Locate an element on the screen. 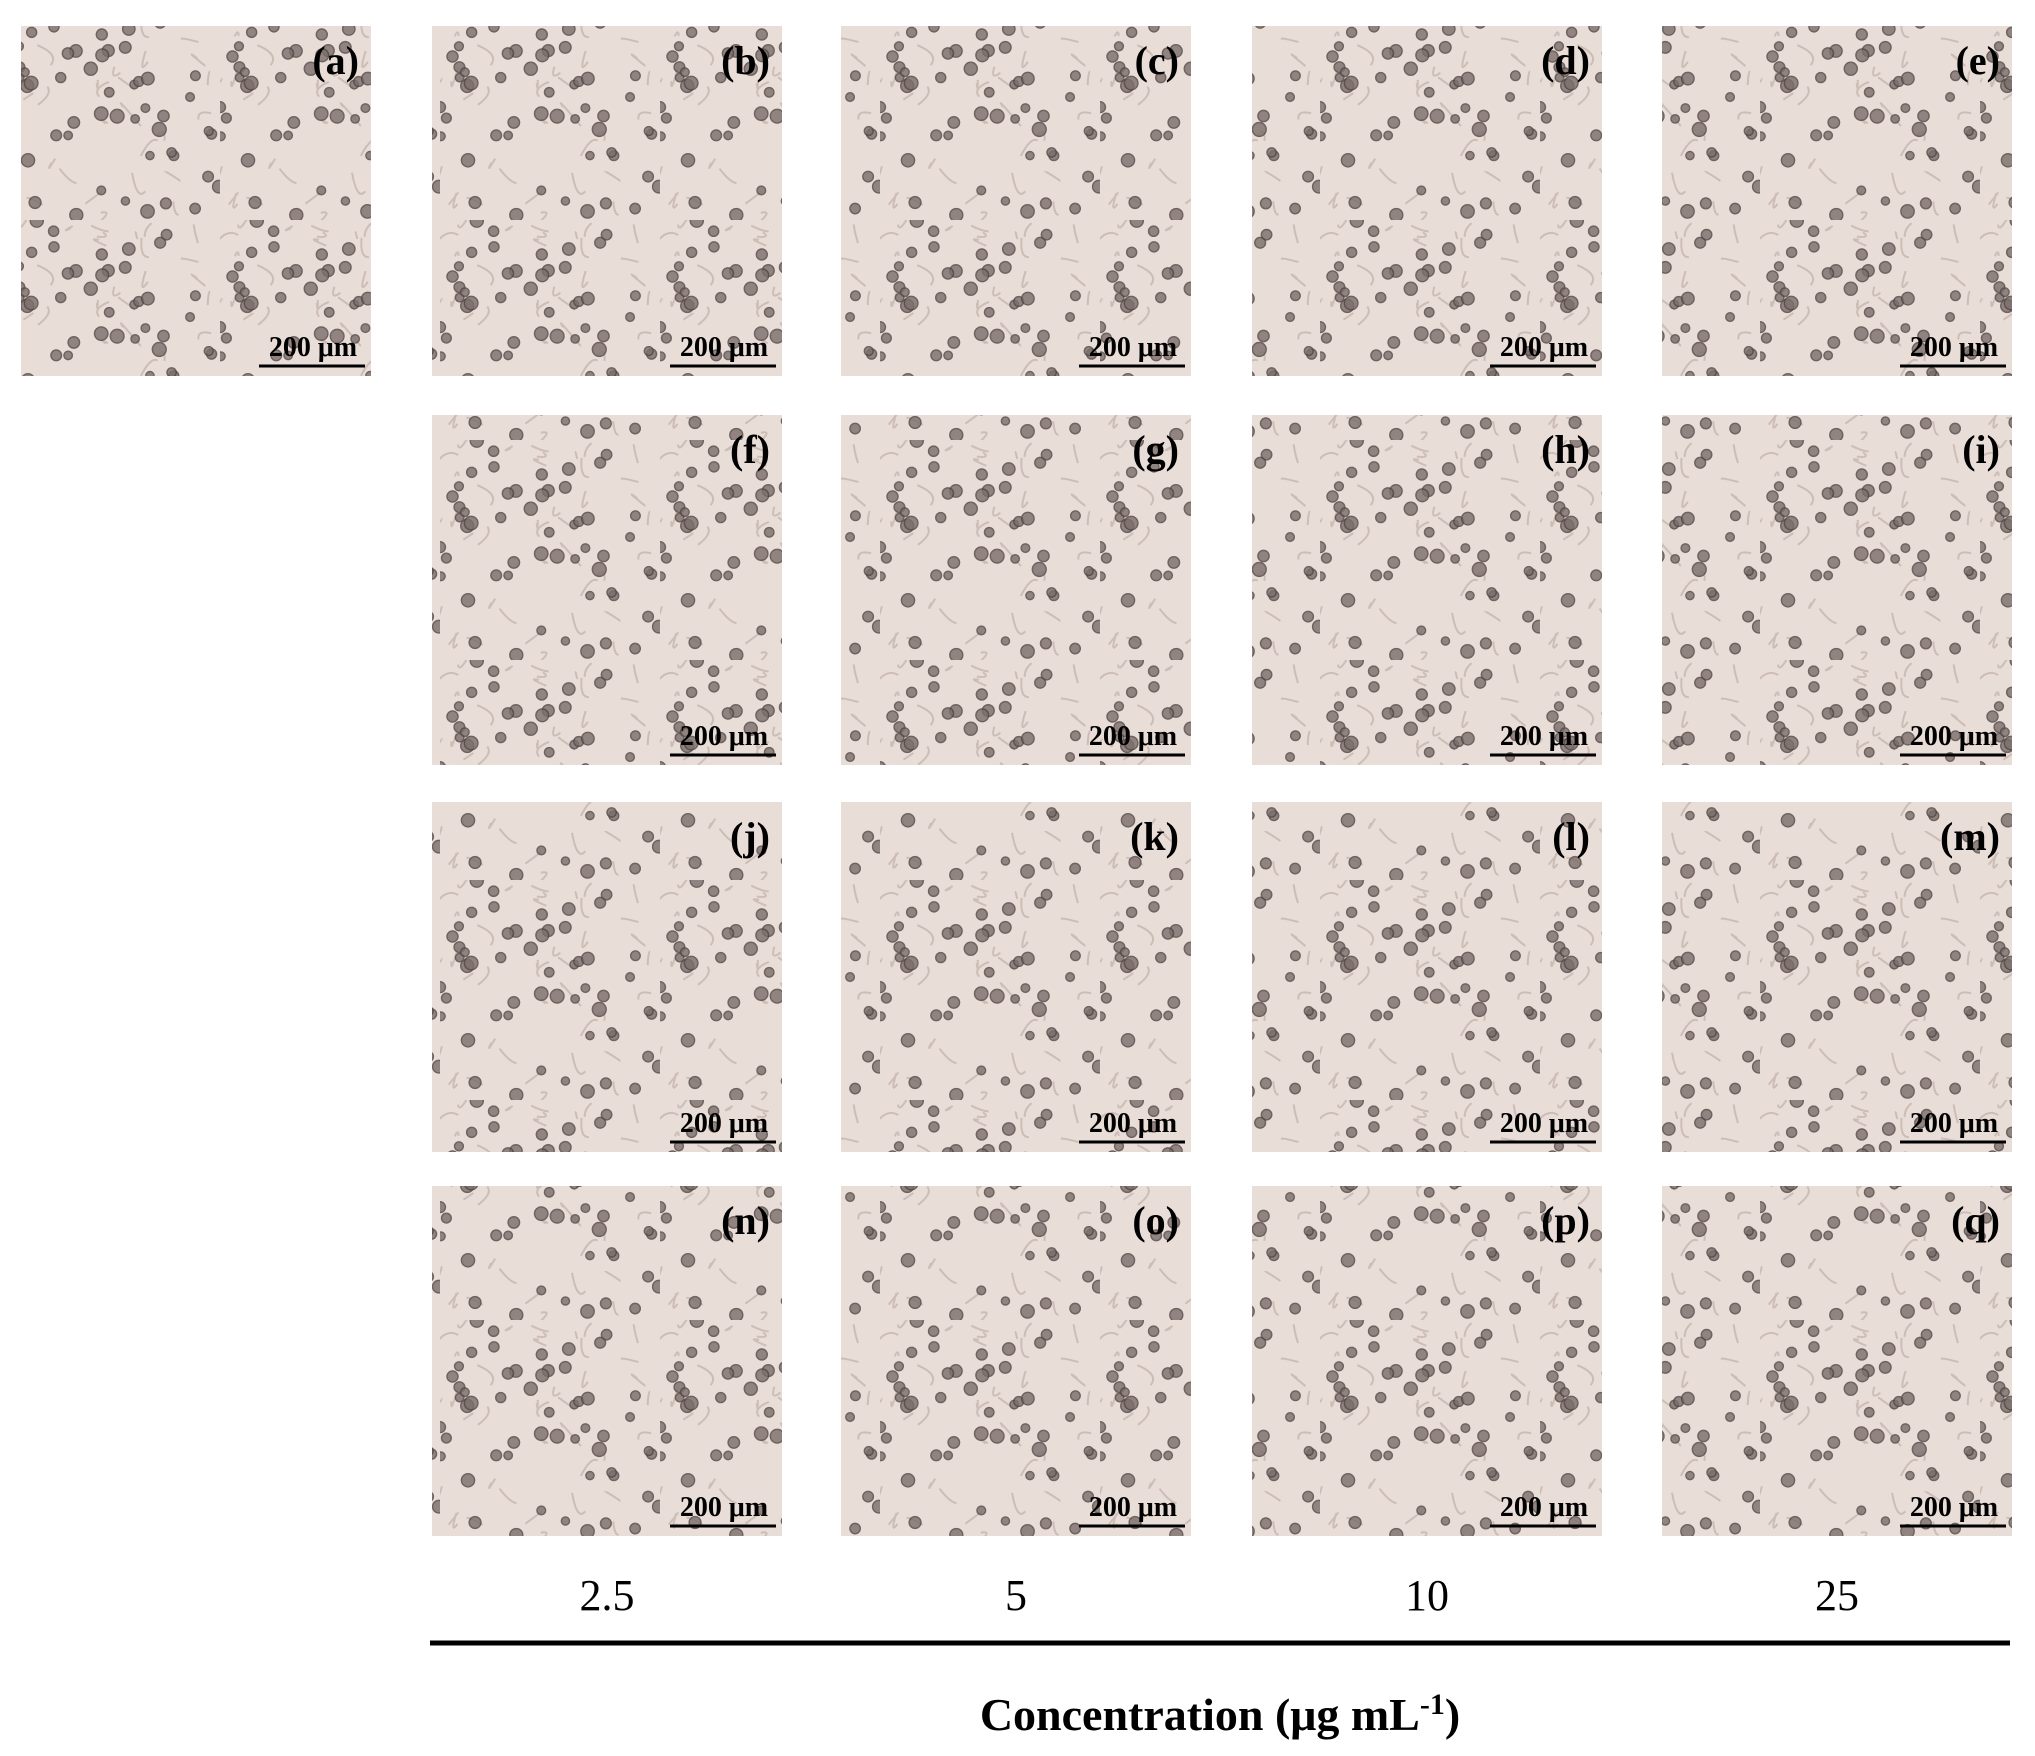  panel-label: (h) is located at coordinates (1565, 449).